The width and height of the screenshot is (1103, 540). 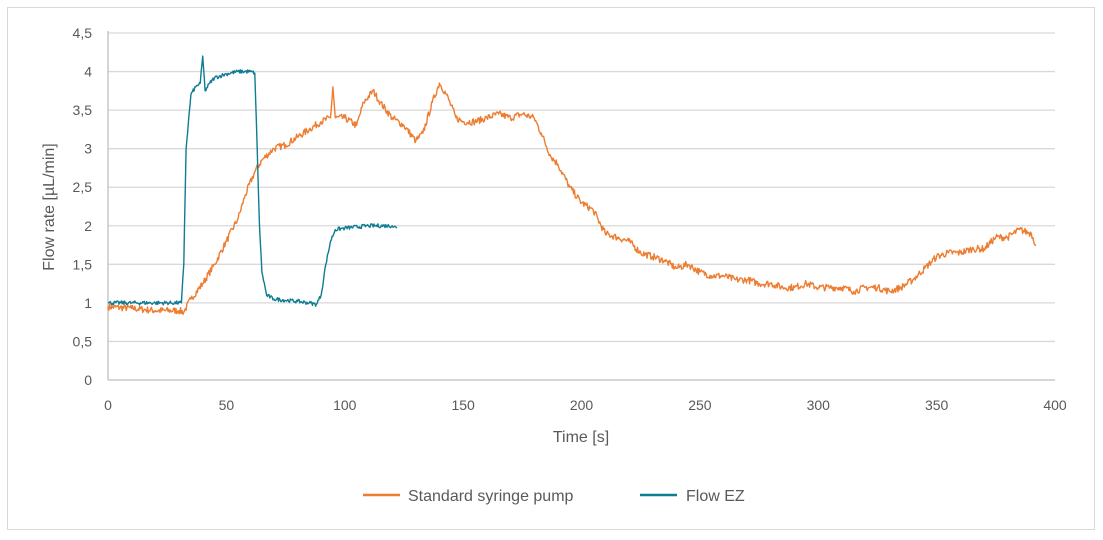 What do you see at coordinates (345, 405) in the screenshot?
I see `x-tick-label: 100` at bounding box center [345, 405].